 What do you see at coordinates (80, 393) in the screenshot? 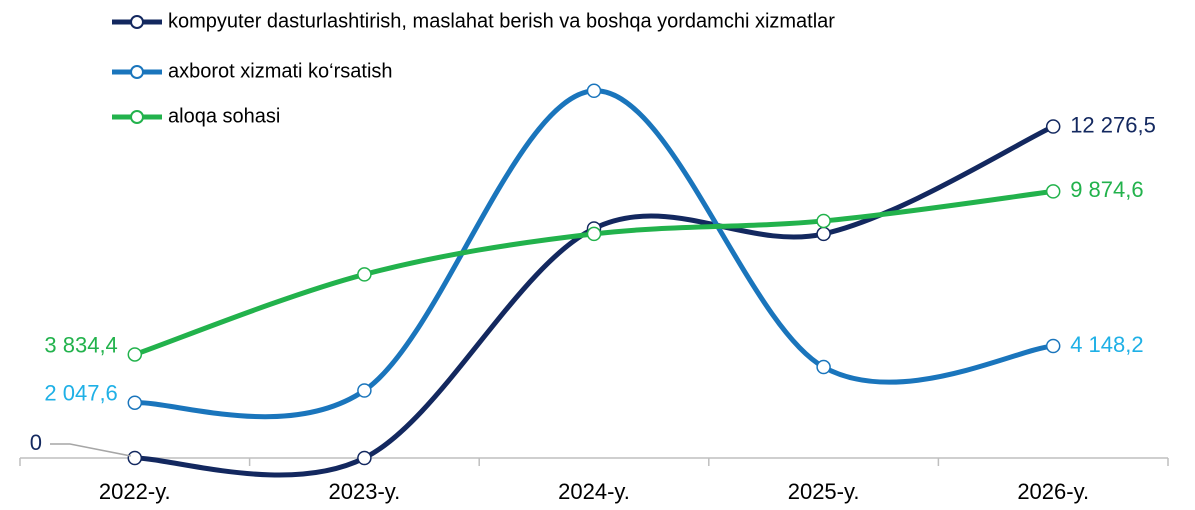
I see `data-label: 2 047,6` at bounding box center [80, 393].